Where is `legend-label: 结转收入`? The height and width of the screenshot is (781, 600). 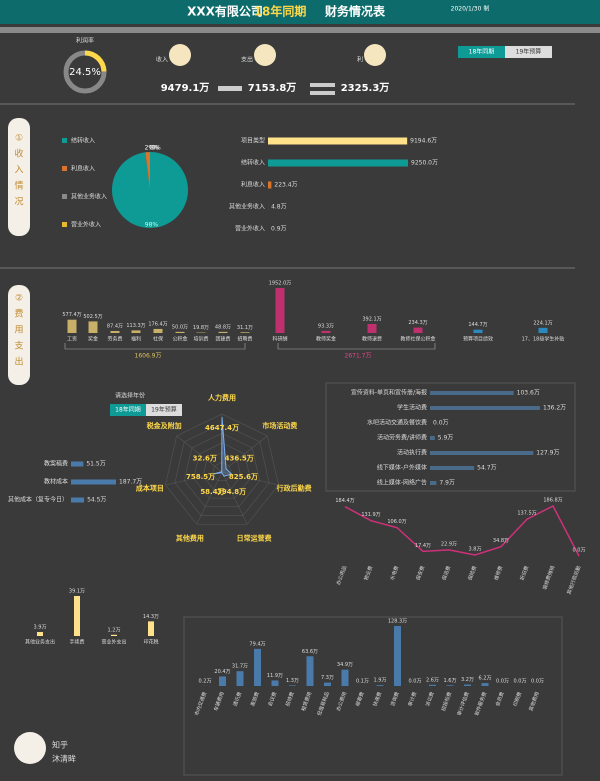
legend-label: 结转收入 is located at coordinates (83, 141).